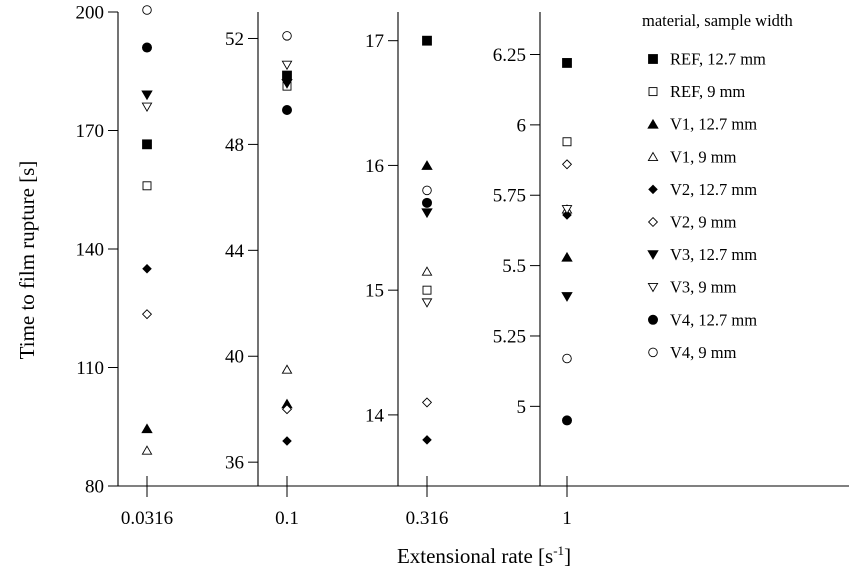 The height and width of the screenshot is (572, 849). I want to click on y-tick-label: 200, so click(90, 13).